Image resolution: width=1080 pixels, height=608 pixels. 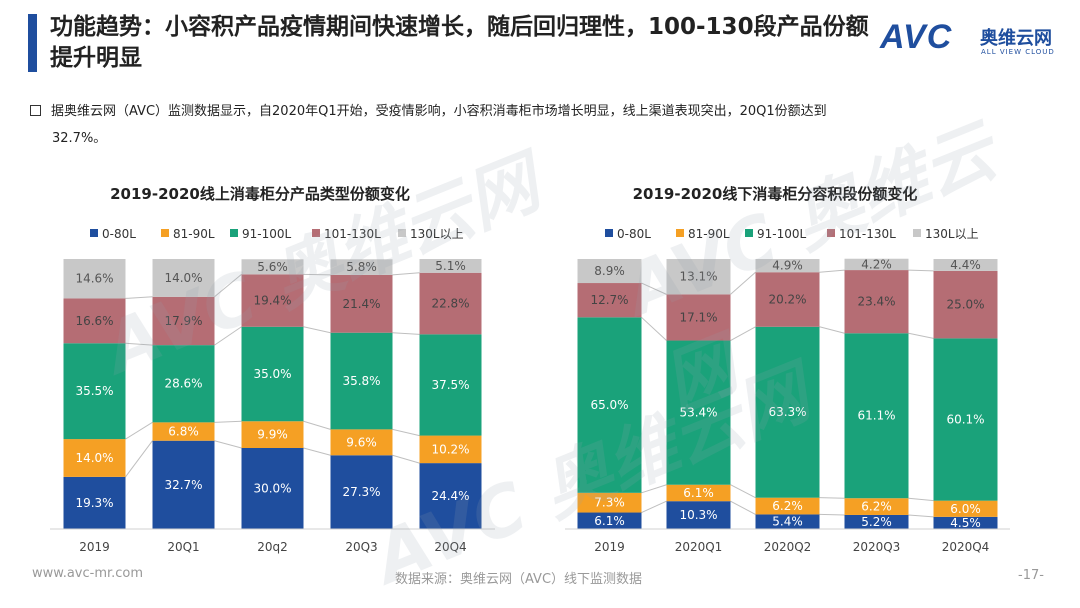 I want to click on avc-logo: AVC 奥维云网 ALL VIEW CLOUD, so click(x=970, y=40).